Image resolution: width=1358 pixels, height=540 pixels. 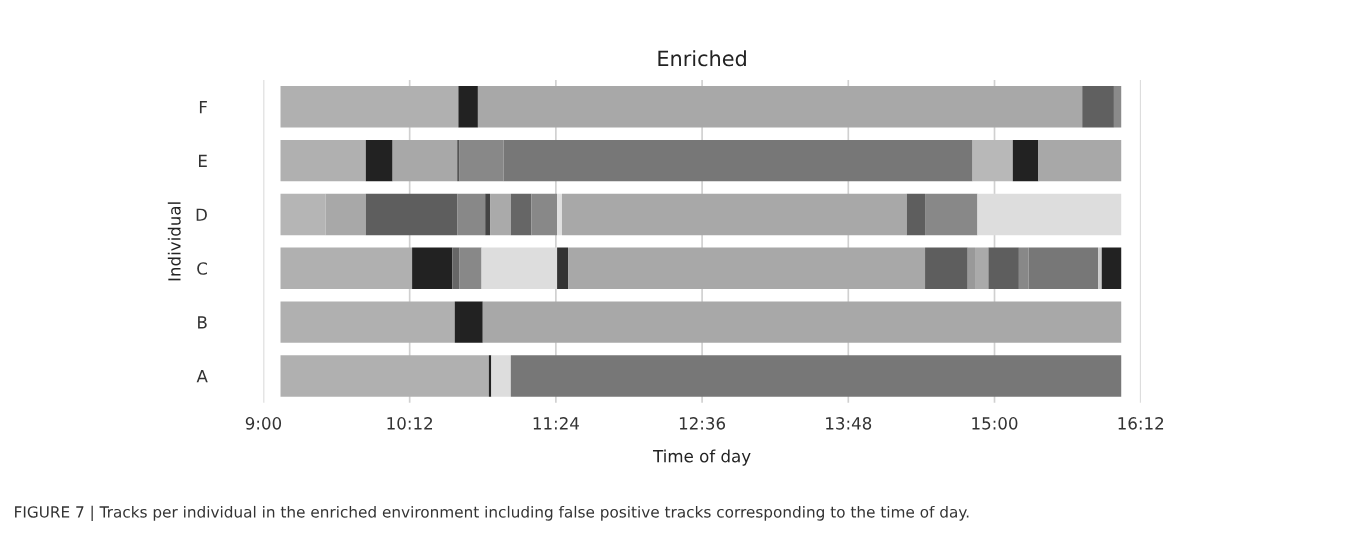 What do you see at coordinates (1141, 423) in the screenshot?
I see `x-tick-label: 16:12` at bounding box center [1141, 423].